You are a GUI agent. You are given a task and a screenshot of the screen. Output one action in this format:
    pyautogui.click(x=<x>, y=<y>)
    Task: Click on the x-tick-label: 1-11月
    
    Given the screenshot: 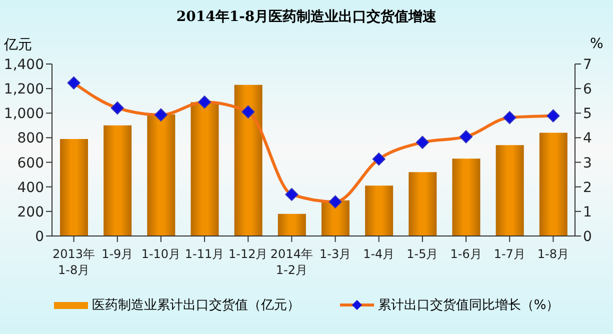 What is the action you would take?
    pyautogui.click(x=204, y=254)
    